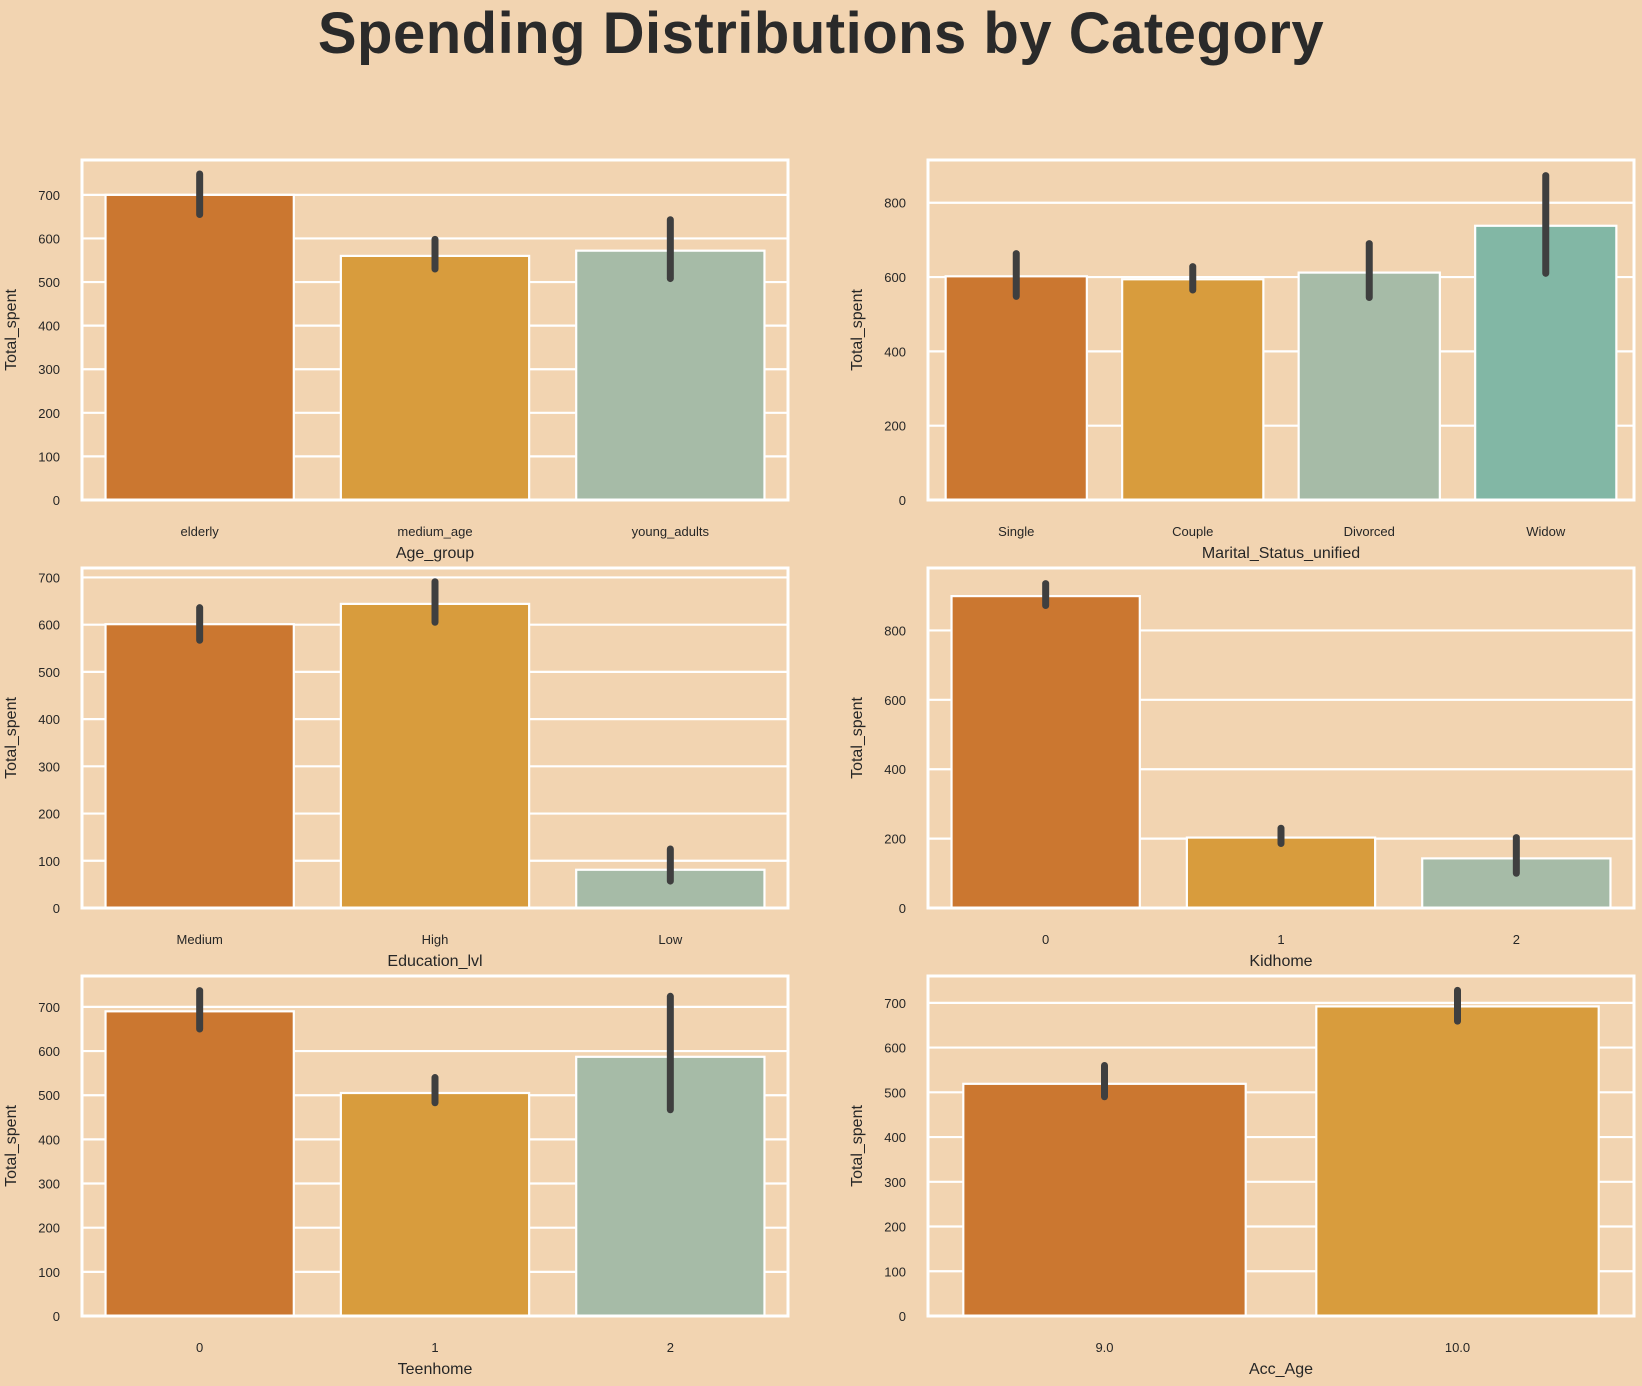 The width and height of the screenshot is (1642, 1386). What do you see at coordinates (1281, 553) in the screenshot?
I see `x-axis-label: Marital_Status_unified` at bounding box center [1281, 553].